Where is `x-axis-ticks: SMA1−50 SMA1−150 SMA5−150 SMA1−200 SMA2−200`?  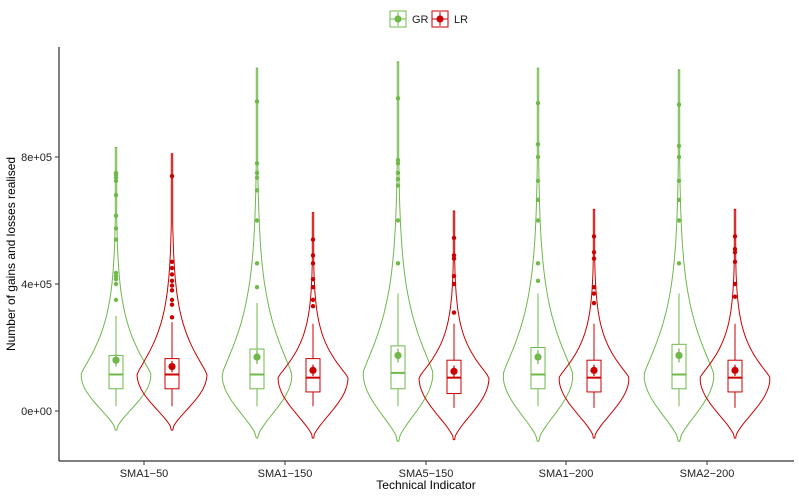
x-axis-ticks: SMA1−50 SMA1−150 SMA5−150 SMA1−200 SMA2−200 is located at coordinates (427, 470).